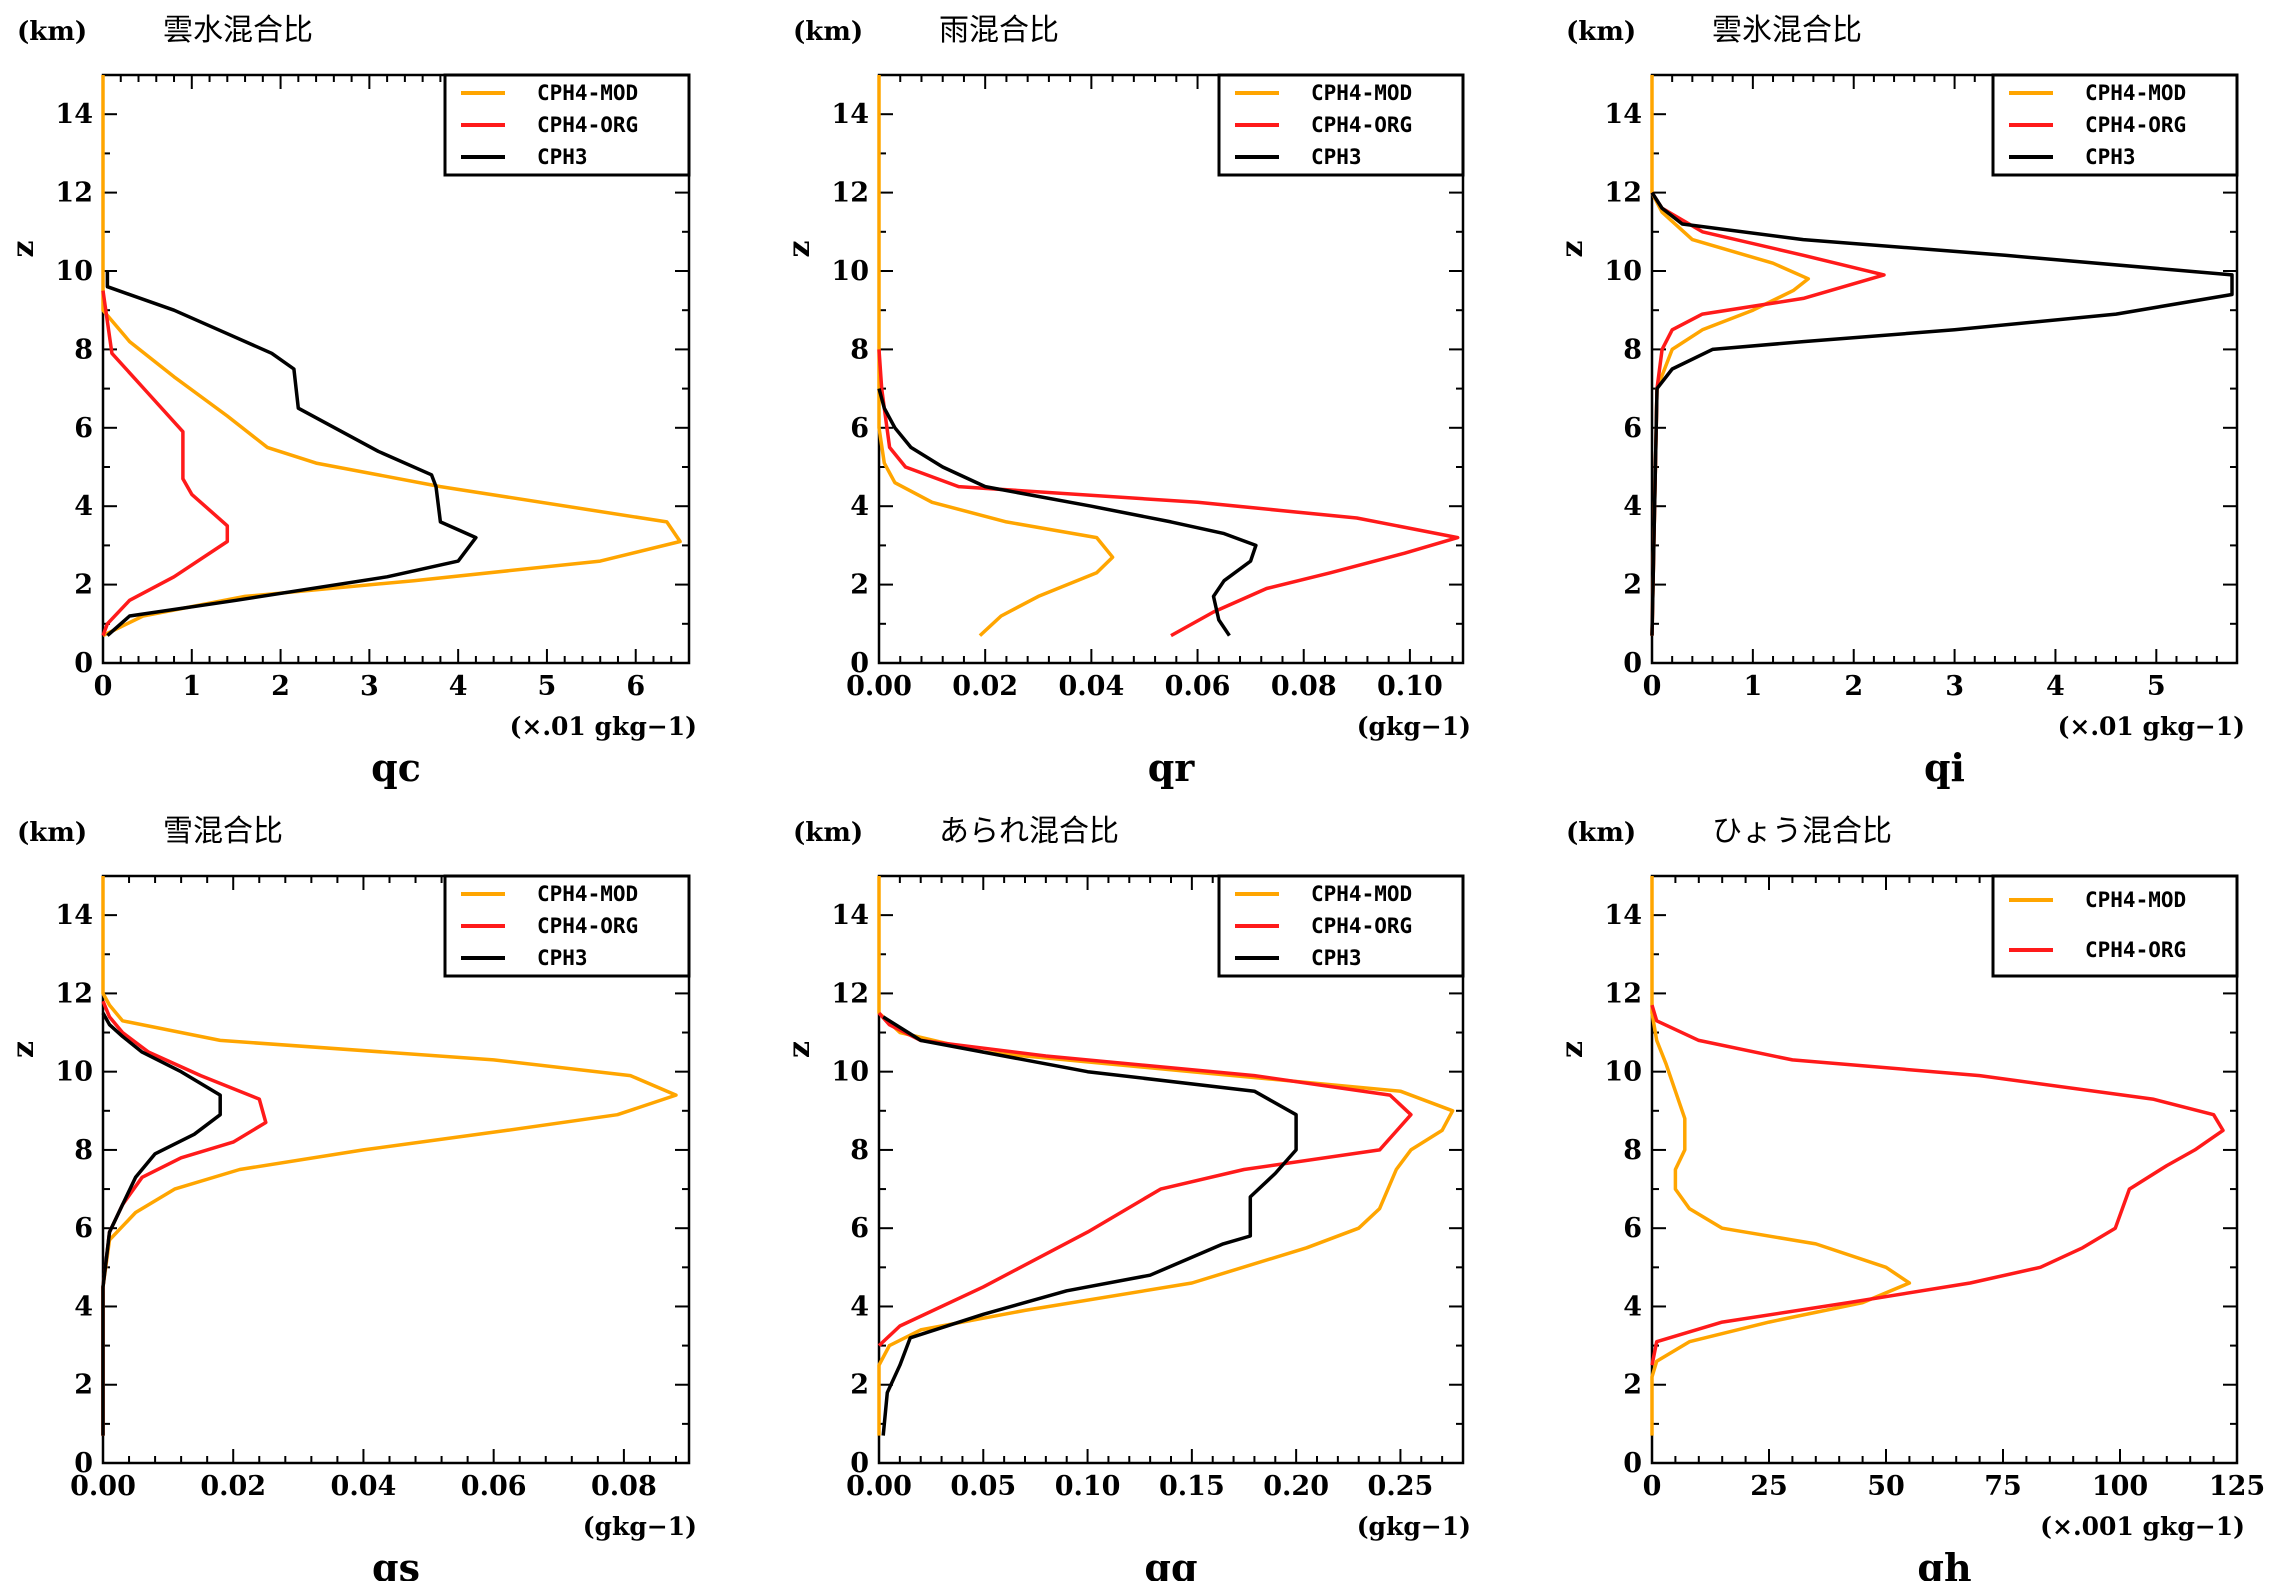  I want to click on x-tick-label: 0.05, so click(983, 1486).